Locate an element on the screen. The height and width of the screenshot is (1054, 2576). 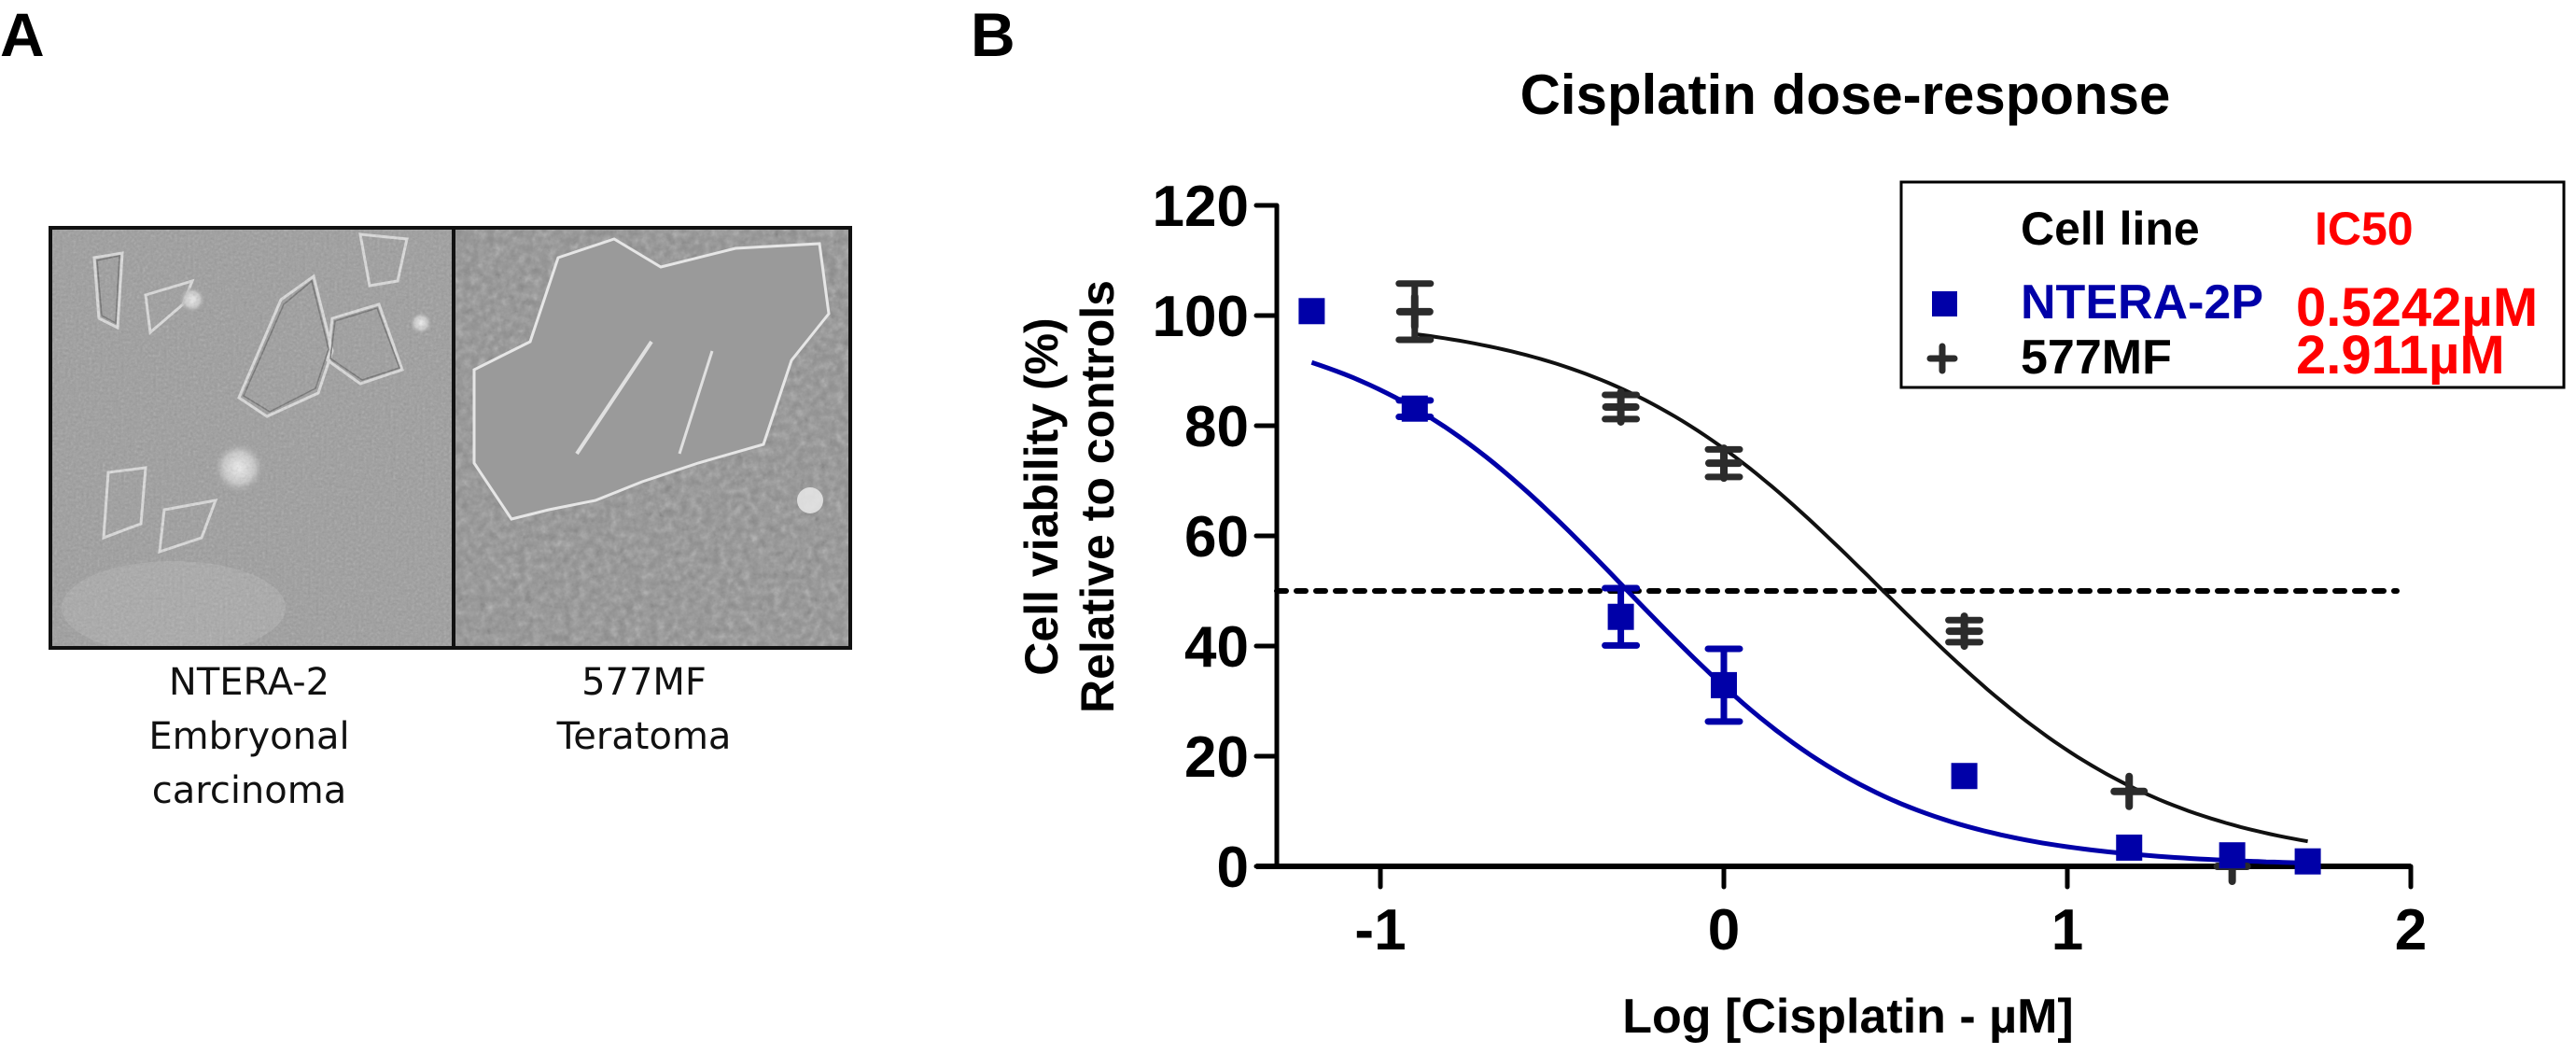
ntera2-caption-line: Embryonal is located at coordinates (249, 736).